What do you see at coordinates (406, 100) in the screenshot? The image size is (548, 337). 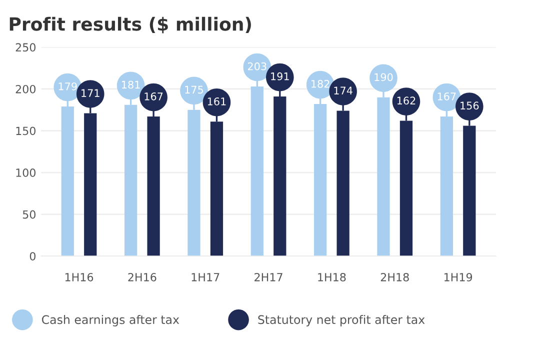 I see `data-label: 162` at bounding box center [406, 100].